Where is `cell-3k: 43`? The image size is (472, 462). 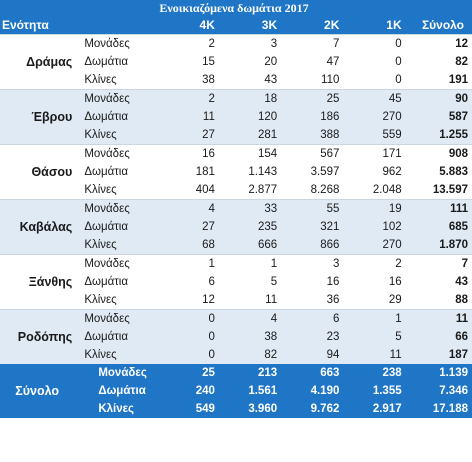
cell-3k: 43 is located at coordinates (271, 79).